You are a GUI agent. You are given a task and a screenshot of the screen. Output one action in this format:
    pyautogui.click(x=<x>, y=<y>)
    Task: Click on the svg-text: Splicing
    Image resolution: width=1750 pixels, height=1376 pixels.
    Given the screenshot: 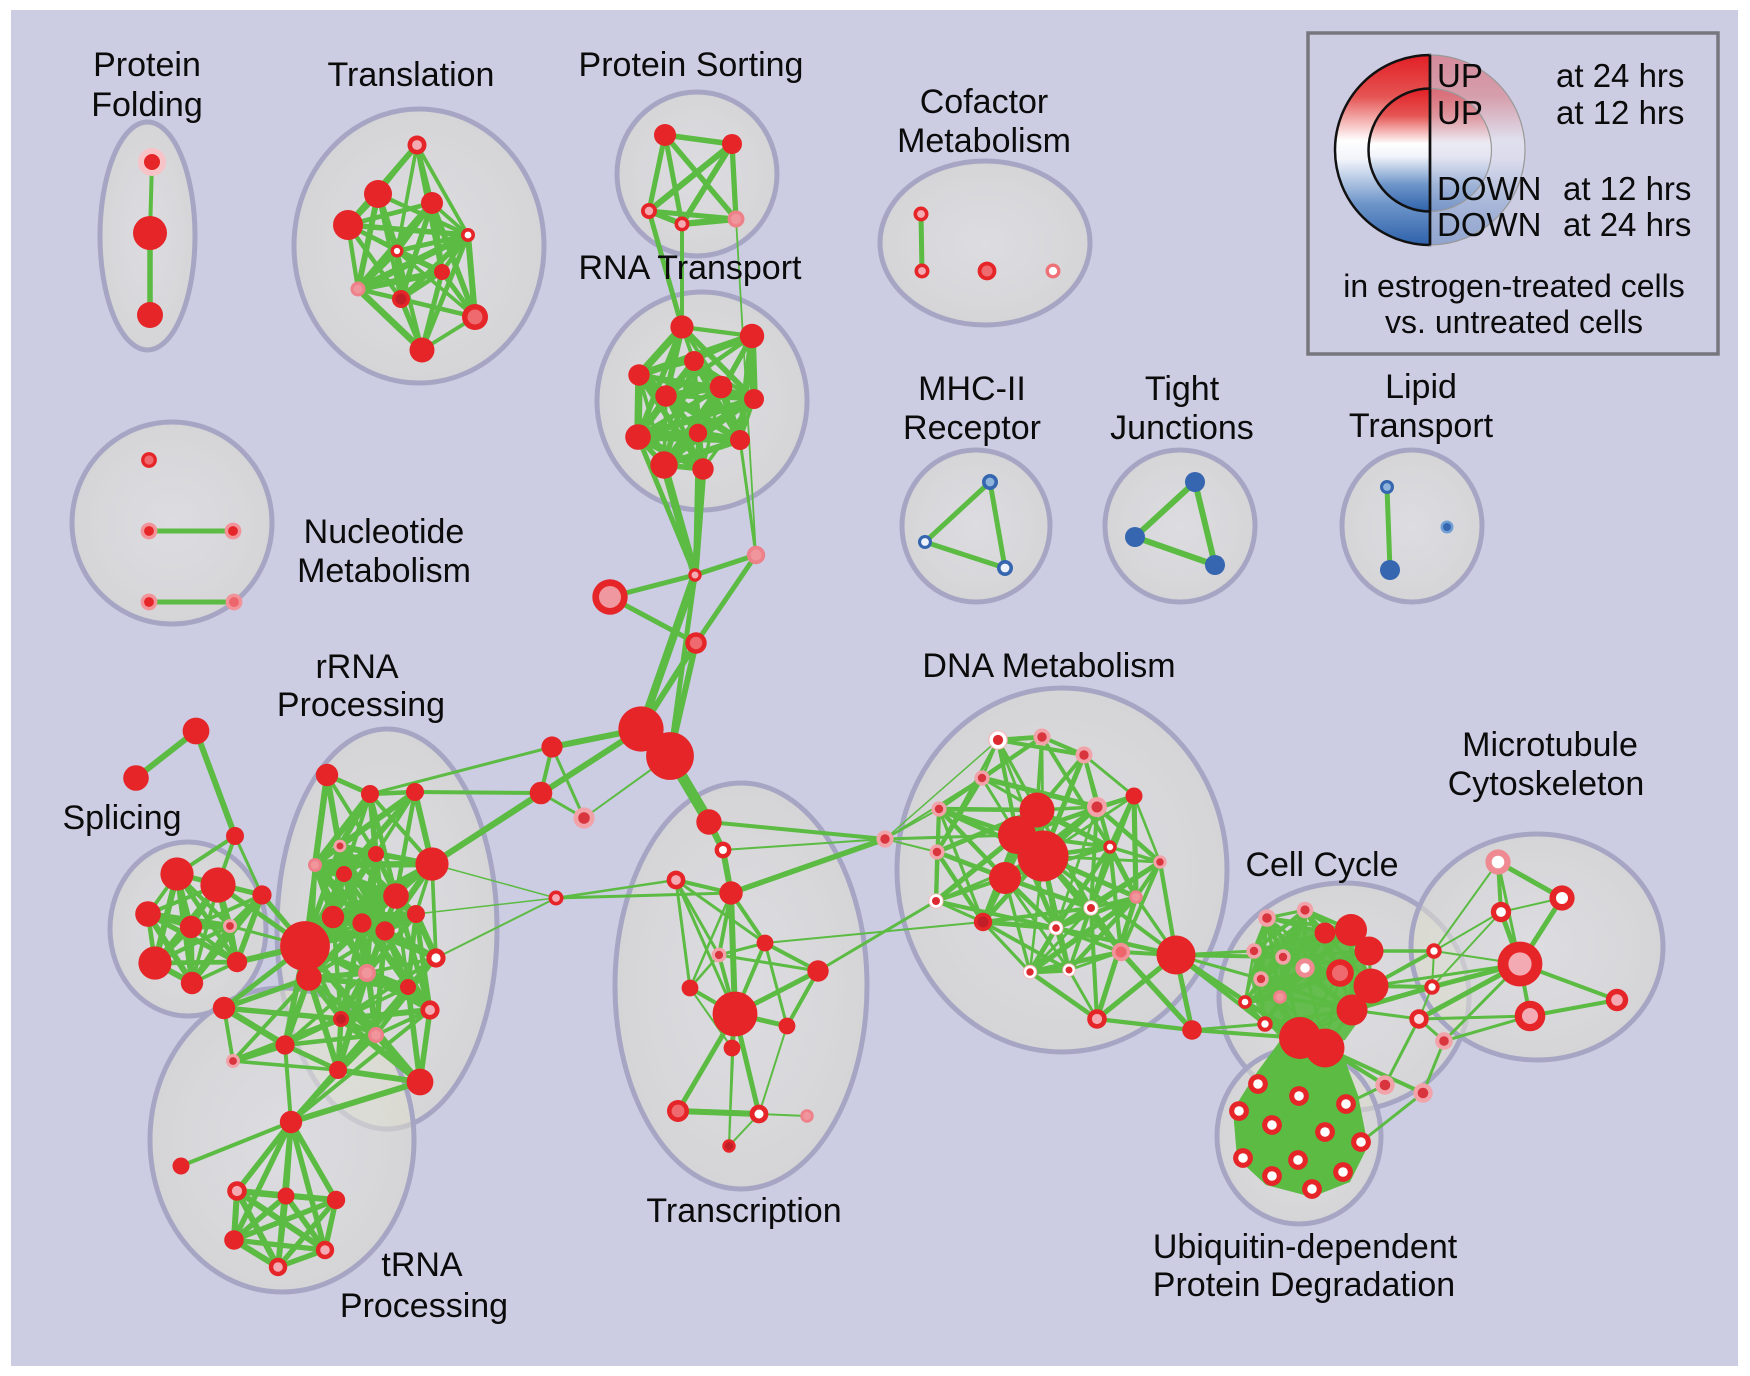 What is the action you would take?
    pyautogui.click(x=121, y=818)
    